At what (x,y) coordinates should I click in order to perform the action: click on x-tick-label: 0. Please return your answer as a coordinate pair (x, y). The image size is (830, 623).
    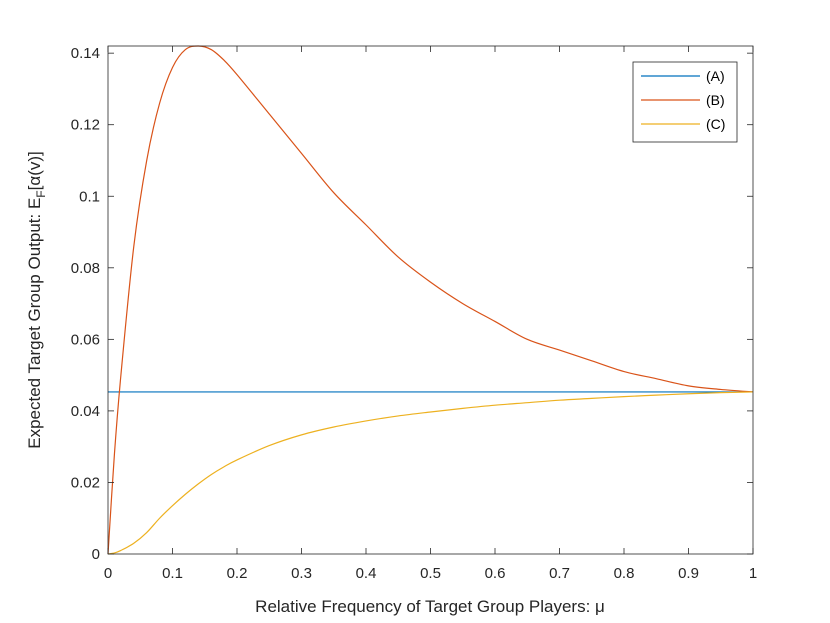
    Looking at the image, I should click on (108, 573).